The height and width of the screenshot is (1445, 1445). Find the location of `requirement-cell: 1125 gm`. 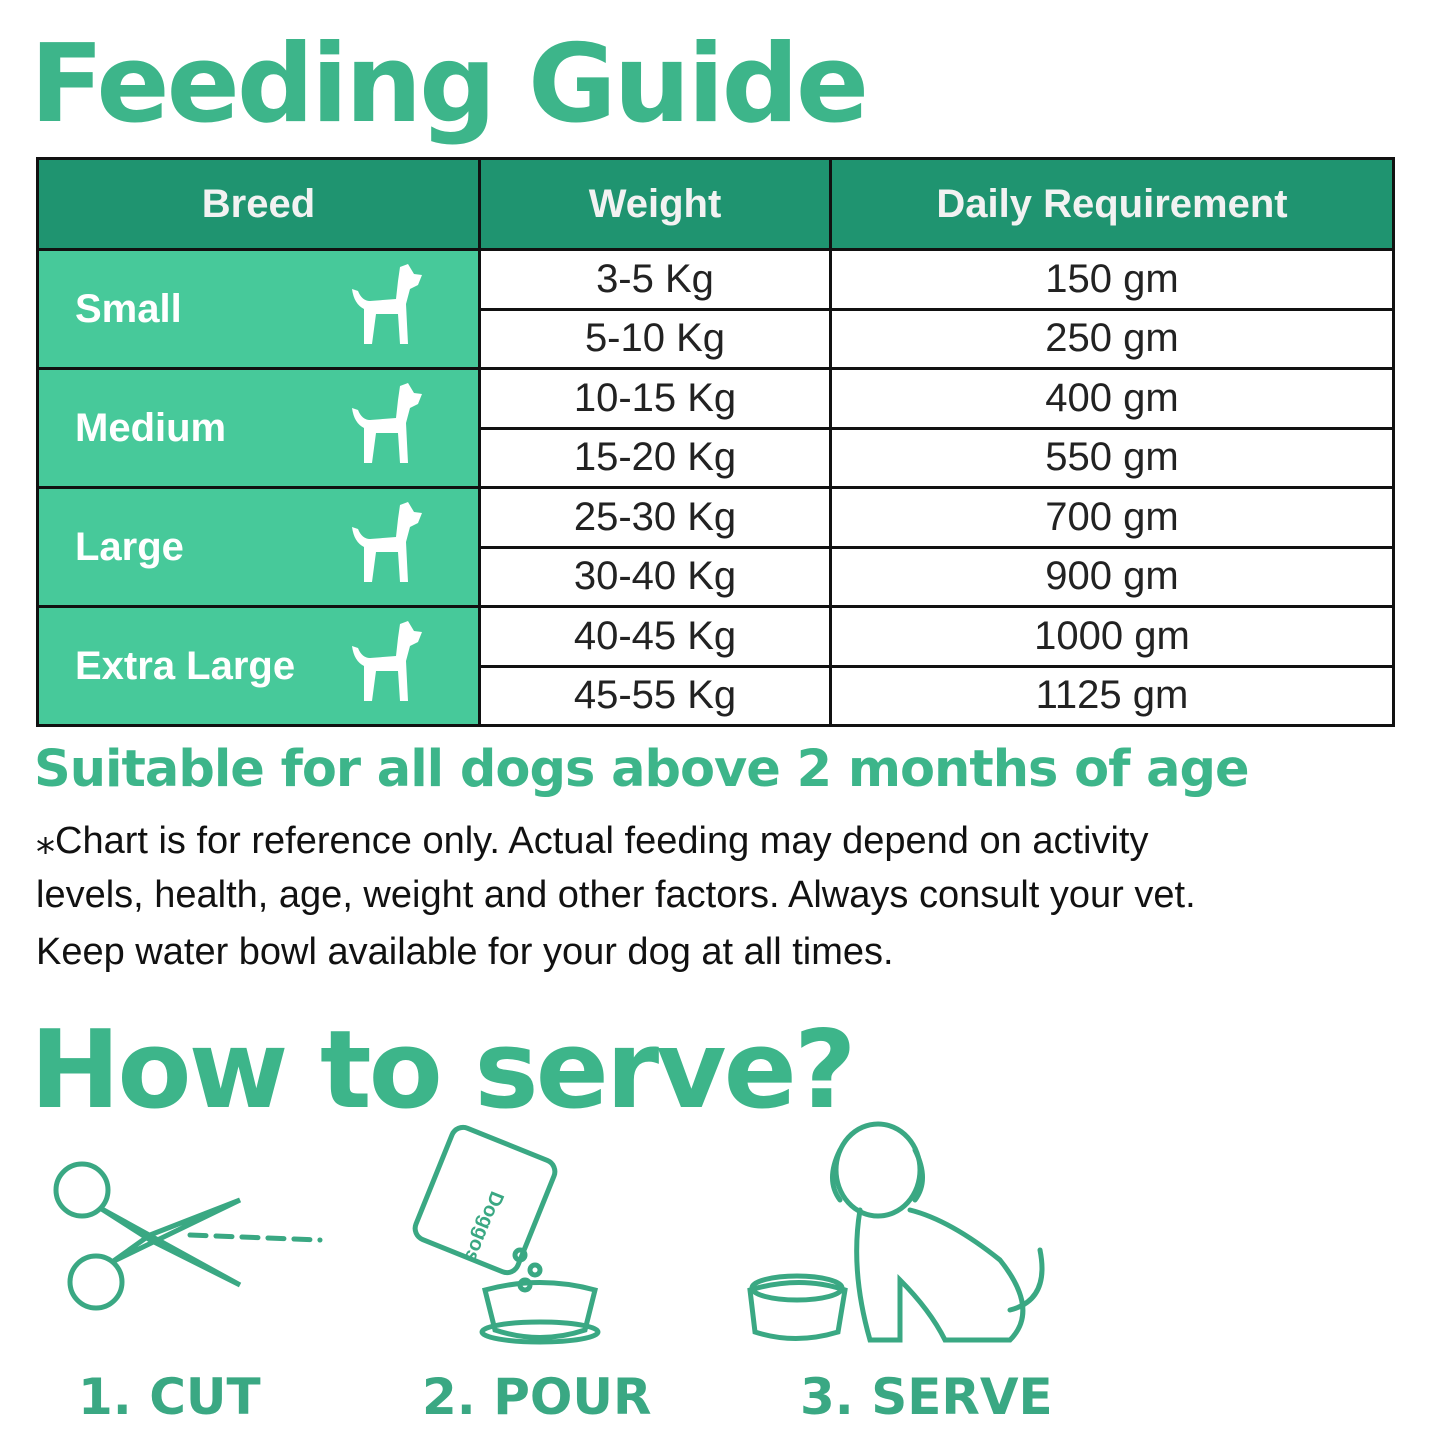

requirement-cell: 1125 gm is located at coordinates (1112, 695).